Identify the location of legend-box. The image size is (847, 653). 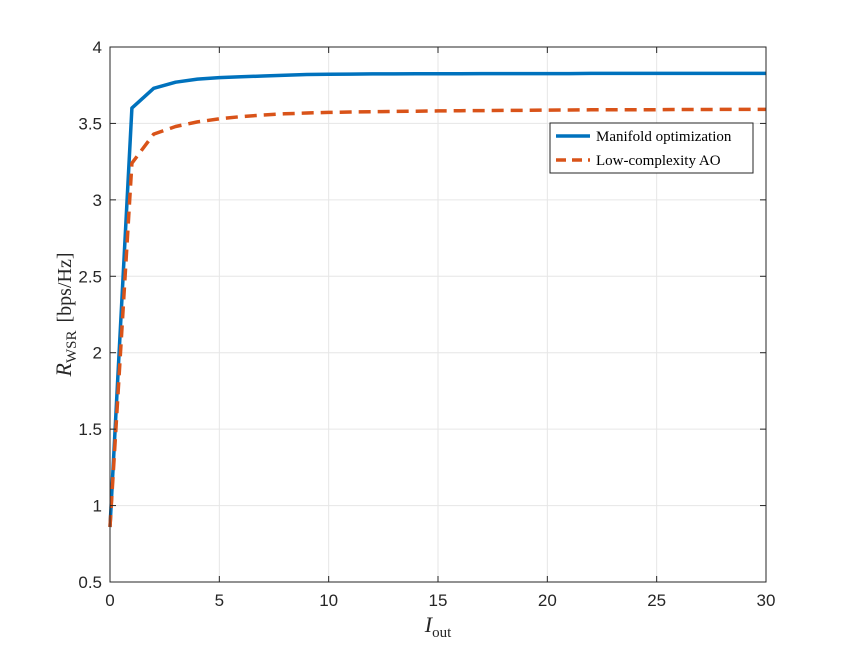
(651, 148).